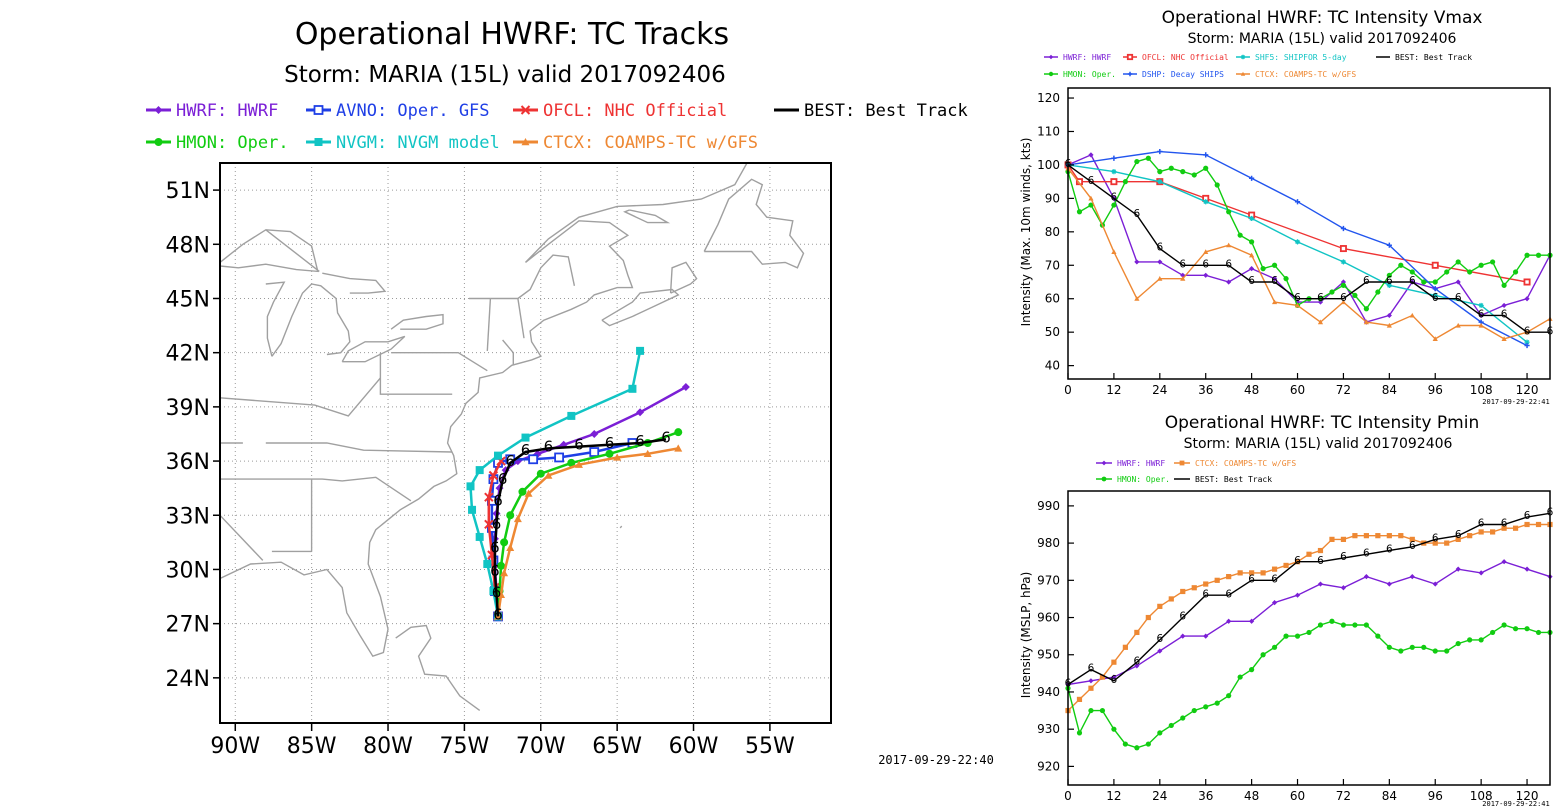  What do you see at coordinates (635, 143) in the screenshot?
I see `legend-item-ctcx: CTCX: COAMPS-TC w/GFS` at bounding box center [635, 143].